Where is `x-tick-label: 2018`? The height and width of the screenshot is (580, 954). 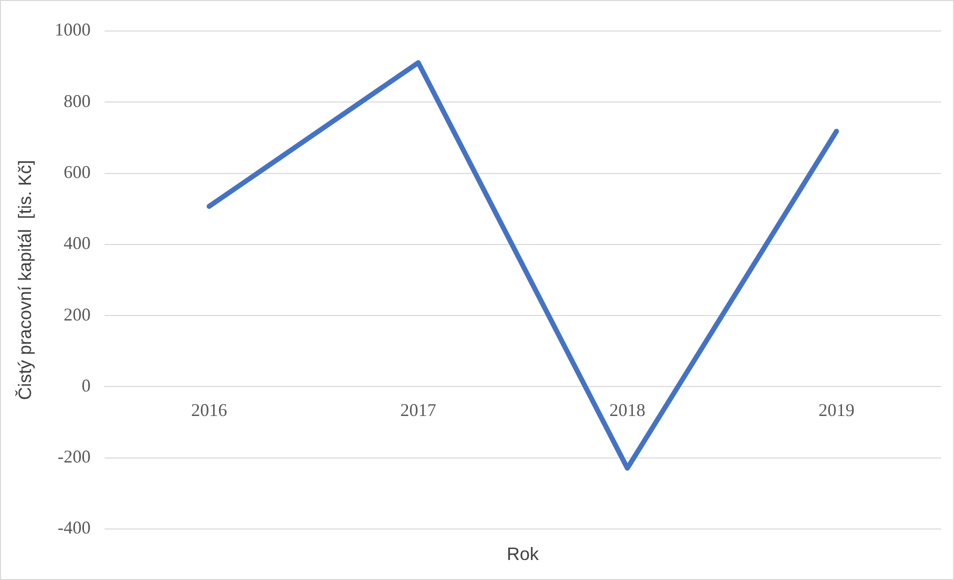 x-tick-label: 2018 is located at coordinates (627, 410).